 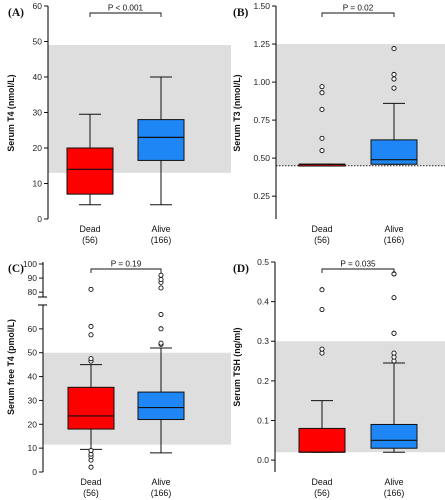 What do you see at coordinates (263, 460) in the screenshot?
I see `y-tick-label: 0.0` at bounding box center [263, 460].